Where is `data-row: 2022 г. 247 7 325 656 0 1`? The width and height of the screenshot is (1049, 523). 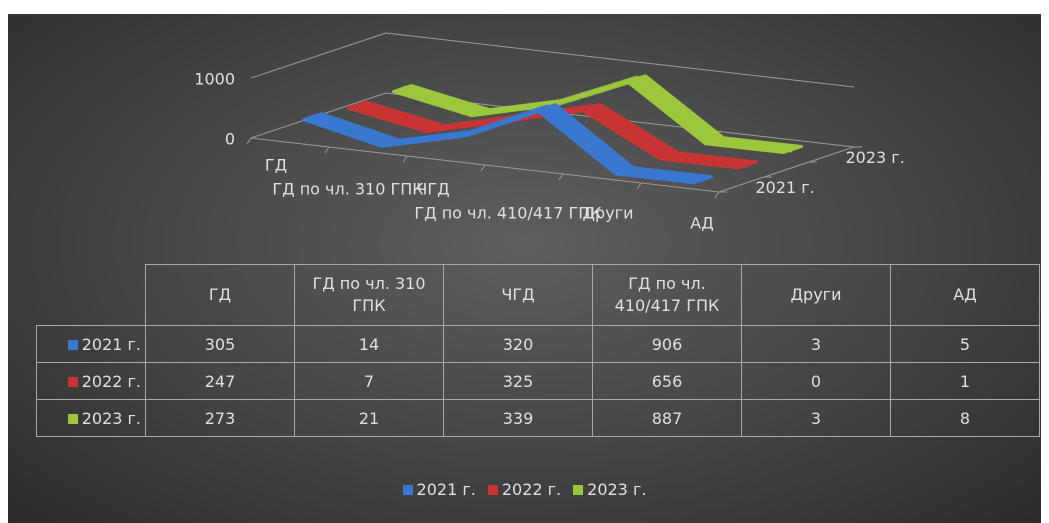 data-row: 2022 г. 247 7 325 656 0 1 is located at coordinates (538, 381).